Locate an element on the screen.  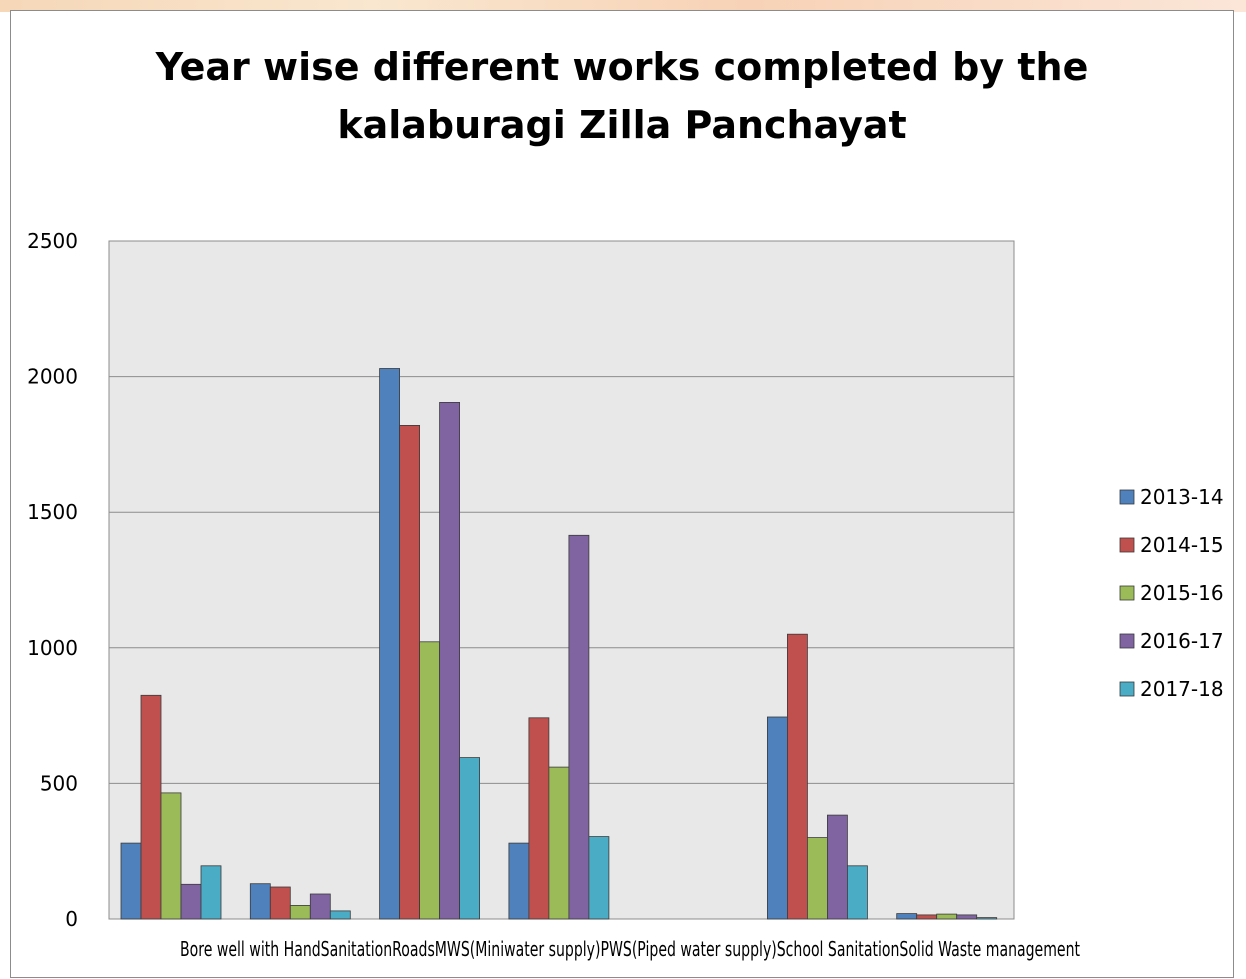
y-tick-label: 500 is located at coordinates (59, 783).